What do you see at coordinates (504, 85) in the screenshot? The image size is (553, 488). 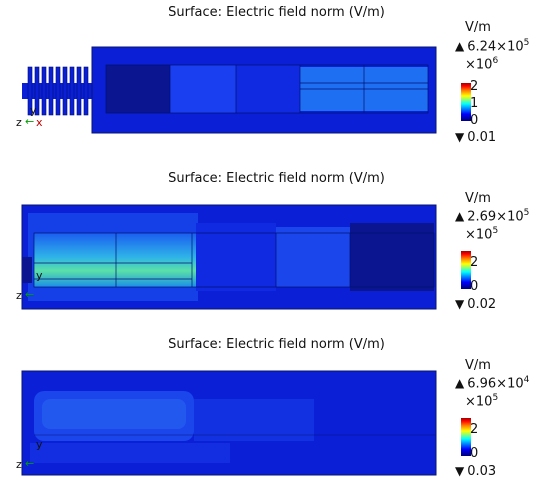 I see `color-legend: V/m ▲ 6.24×105 ×10⁶ 2 1 0 ▼ 0.01` at bounding box center [504, 85].